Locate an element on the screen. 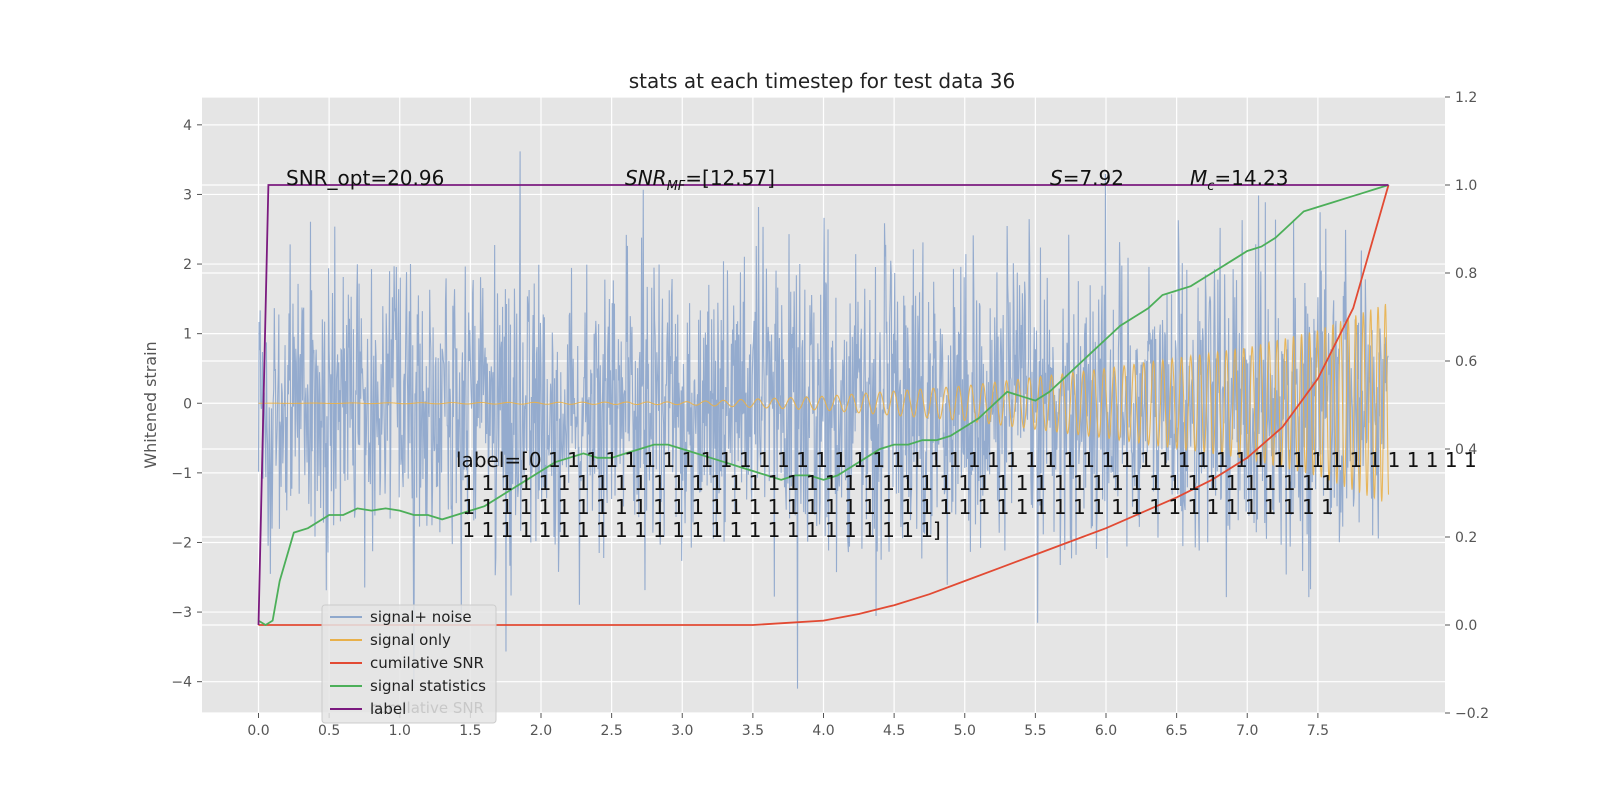 This screenshot has width=1600, height=800. legend-label-cumulative-snr: cumilative SNR is located at coordinates (427, 663).